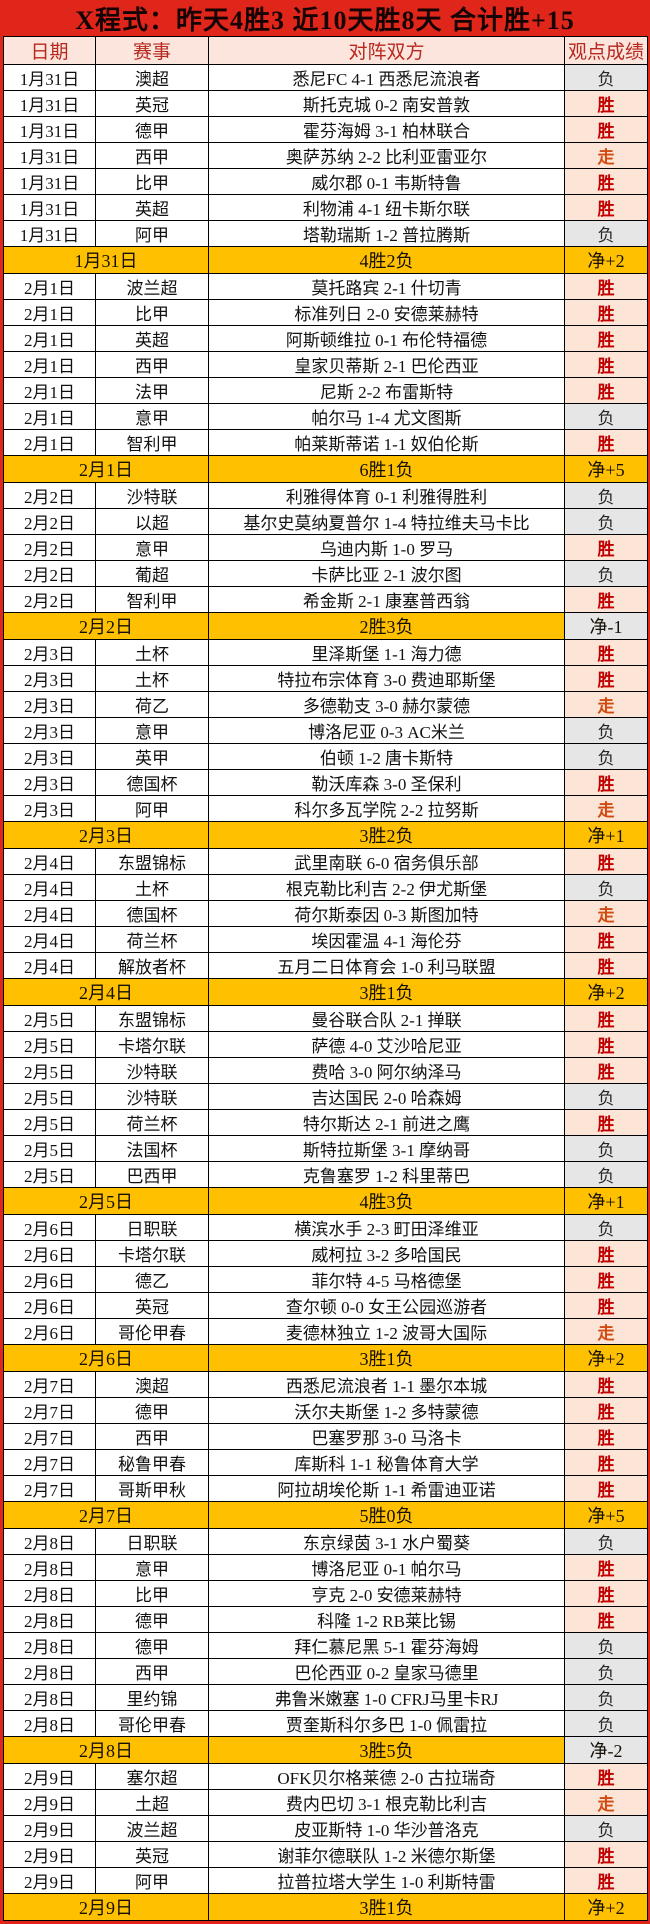  What do you see at coordinates (106, 1750) in the screenshot?
I see `summary-date-cell: 2月8日` at bounding box center [106, 1750].